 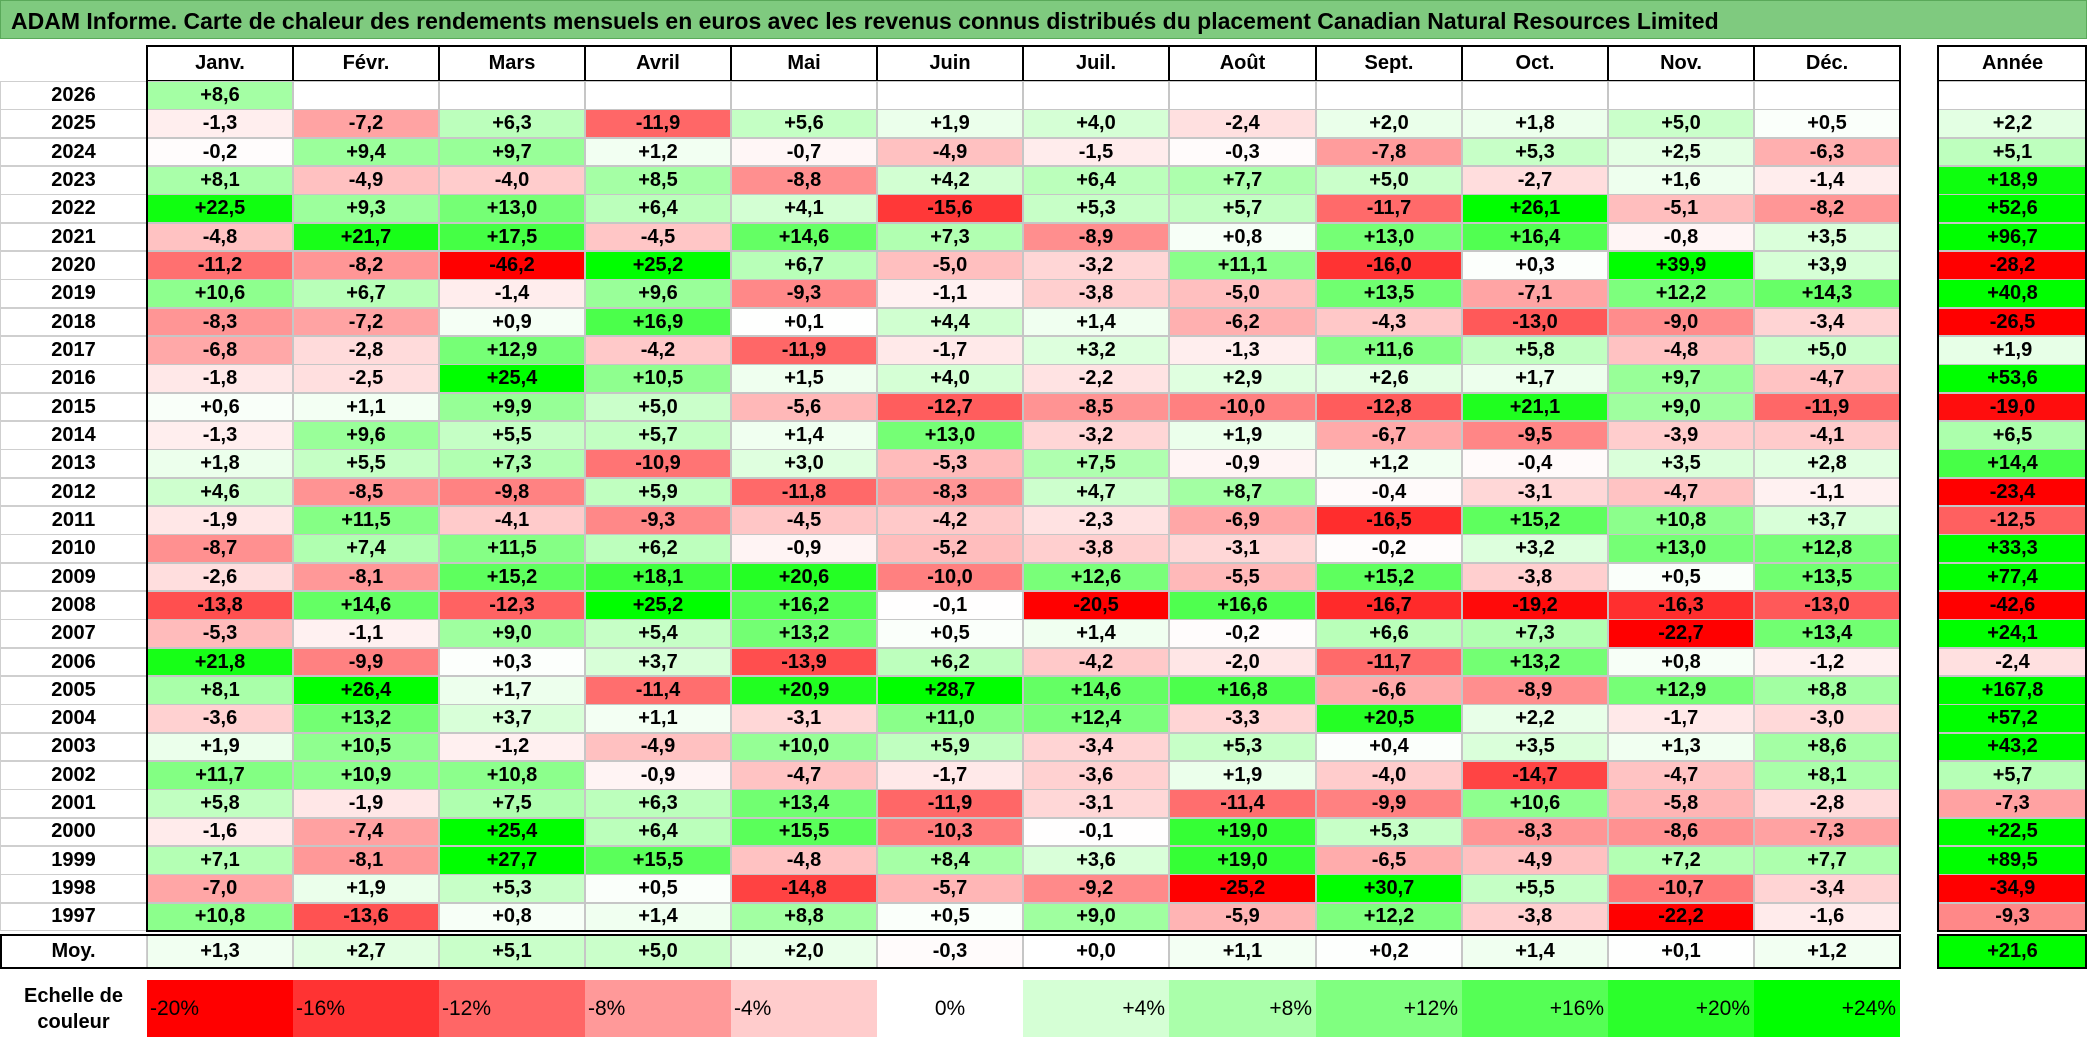 I want to click on heatmap-cell: -4,7, so click(x=804, y=775).